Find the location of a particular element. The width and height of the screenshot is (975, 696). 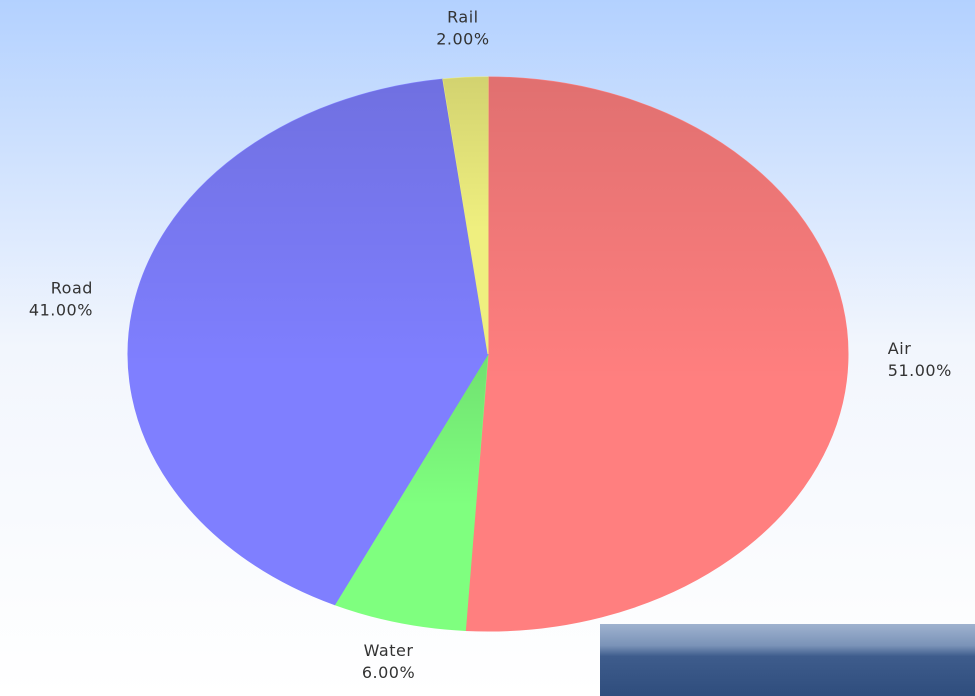

slice-value-label: 2.00% is located at coordinates (462, 39).